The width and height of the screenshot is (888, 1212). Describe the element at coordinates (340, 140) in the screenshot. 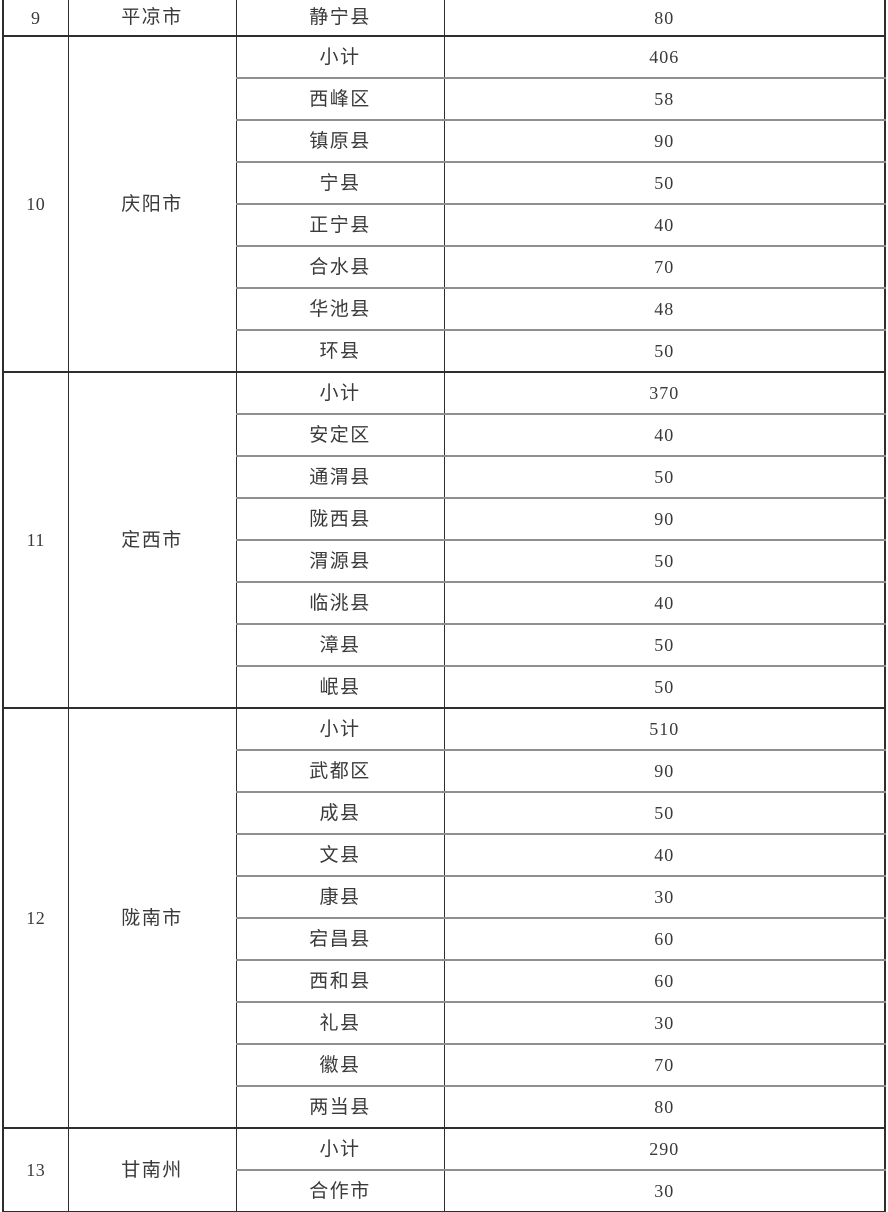

I see `county-cell: 镇原县` at that location.